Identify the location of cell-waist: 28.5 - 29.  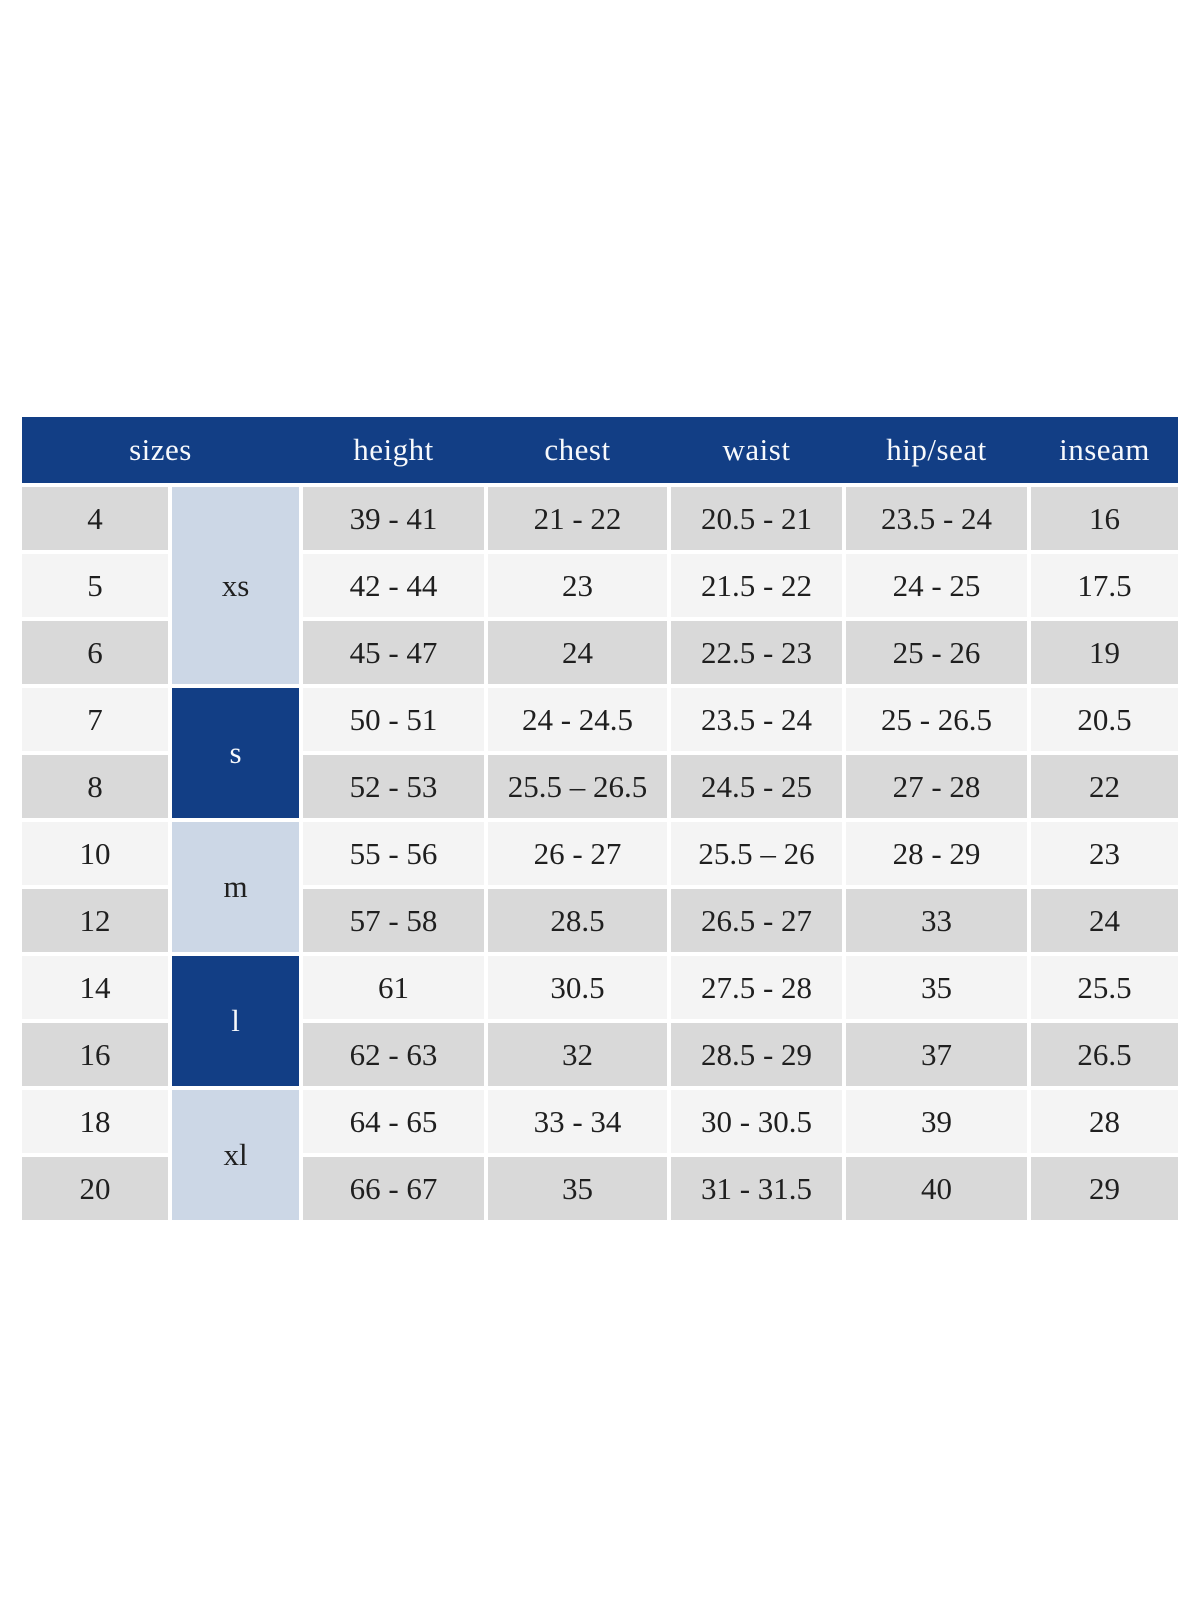
(756, 1054).